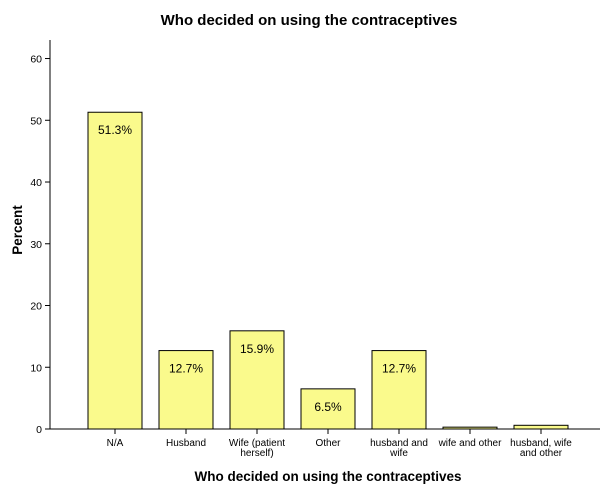 The height and width of the screenshot is (485, 600). What do you see at coordinates (115, 443) in the screenshot?
I see `x-tick-label: N/A` at bounding box center [115, 443].